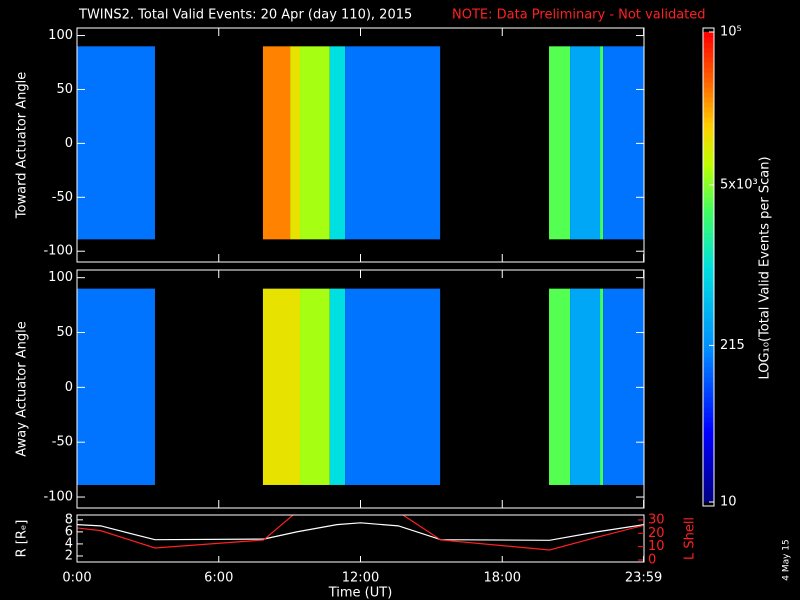 The height and width of the screenshot is (600, 800). Describe the element at coordinates (218, 578) in the screenshot. I see `x-tick-label: 6:00` at that location.